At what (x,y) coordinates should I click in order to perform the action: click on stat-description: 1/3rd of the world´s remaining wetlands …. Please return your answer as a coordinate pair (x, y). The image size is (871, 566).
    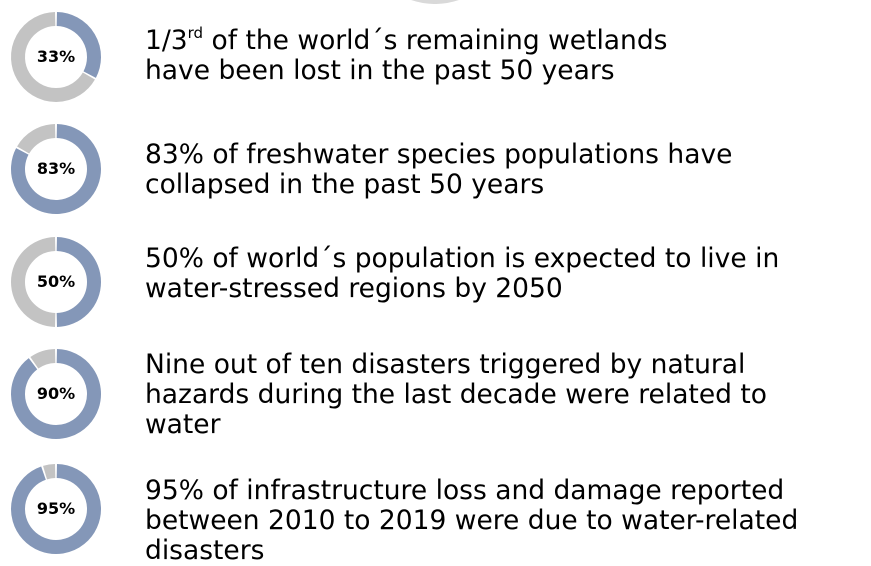
    Looking at the image, I should click on (500, 56).